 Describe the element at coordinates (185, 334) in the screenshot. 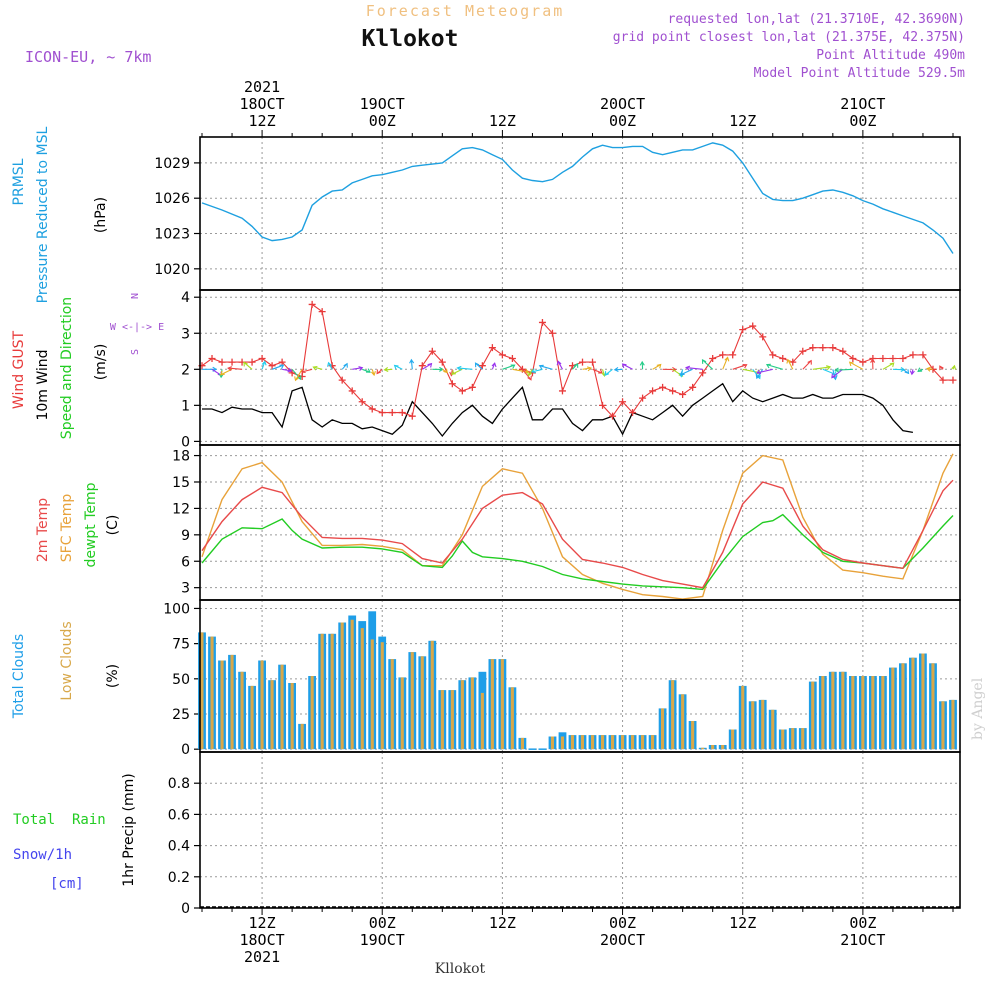

I see `y-tick-label: 3` at that location.